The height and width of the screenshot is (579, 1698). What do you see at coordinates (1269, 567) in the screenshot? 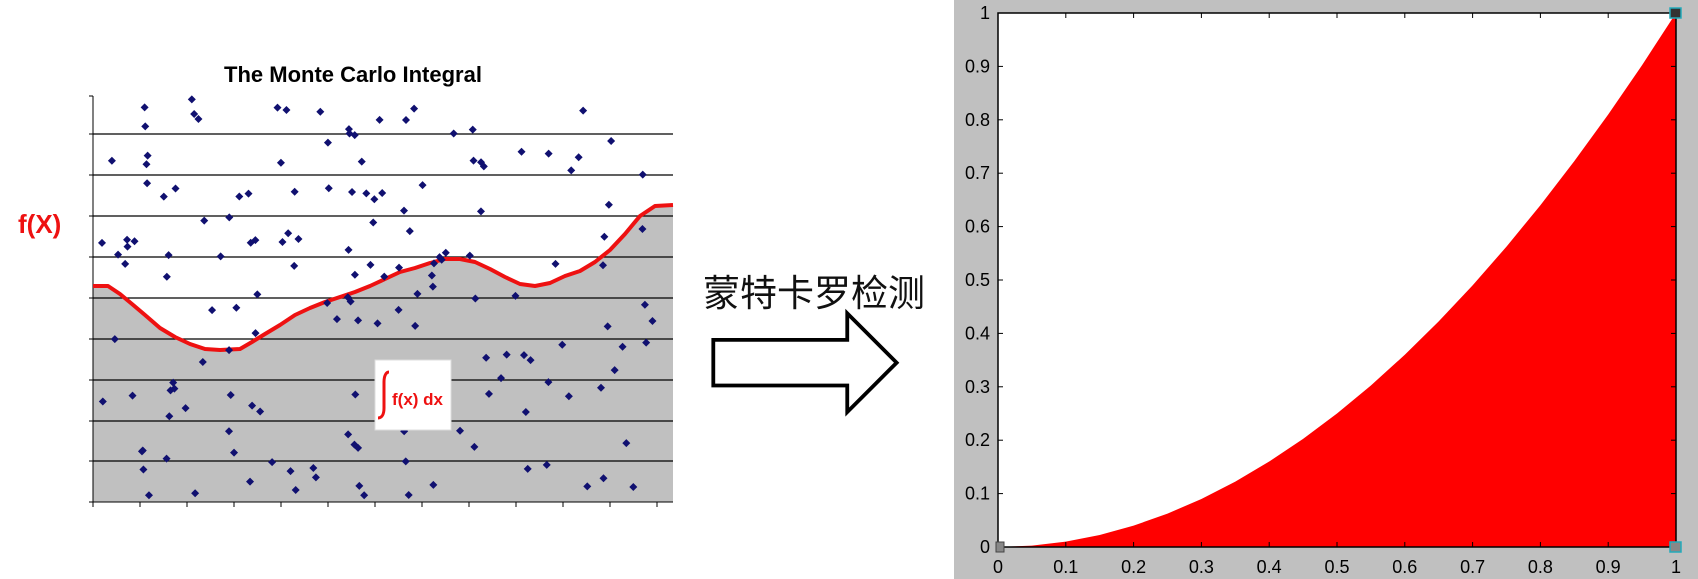
I see `x-tick-label: 0.4` at bounding box center [1269, 567].